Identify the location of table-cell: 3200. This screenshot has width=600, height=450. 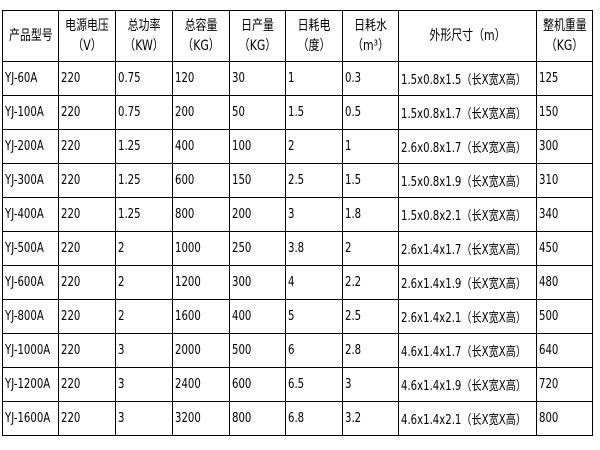
(201, 418).